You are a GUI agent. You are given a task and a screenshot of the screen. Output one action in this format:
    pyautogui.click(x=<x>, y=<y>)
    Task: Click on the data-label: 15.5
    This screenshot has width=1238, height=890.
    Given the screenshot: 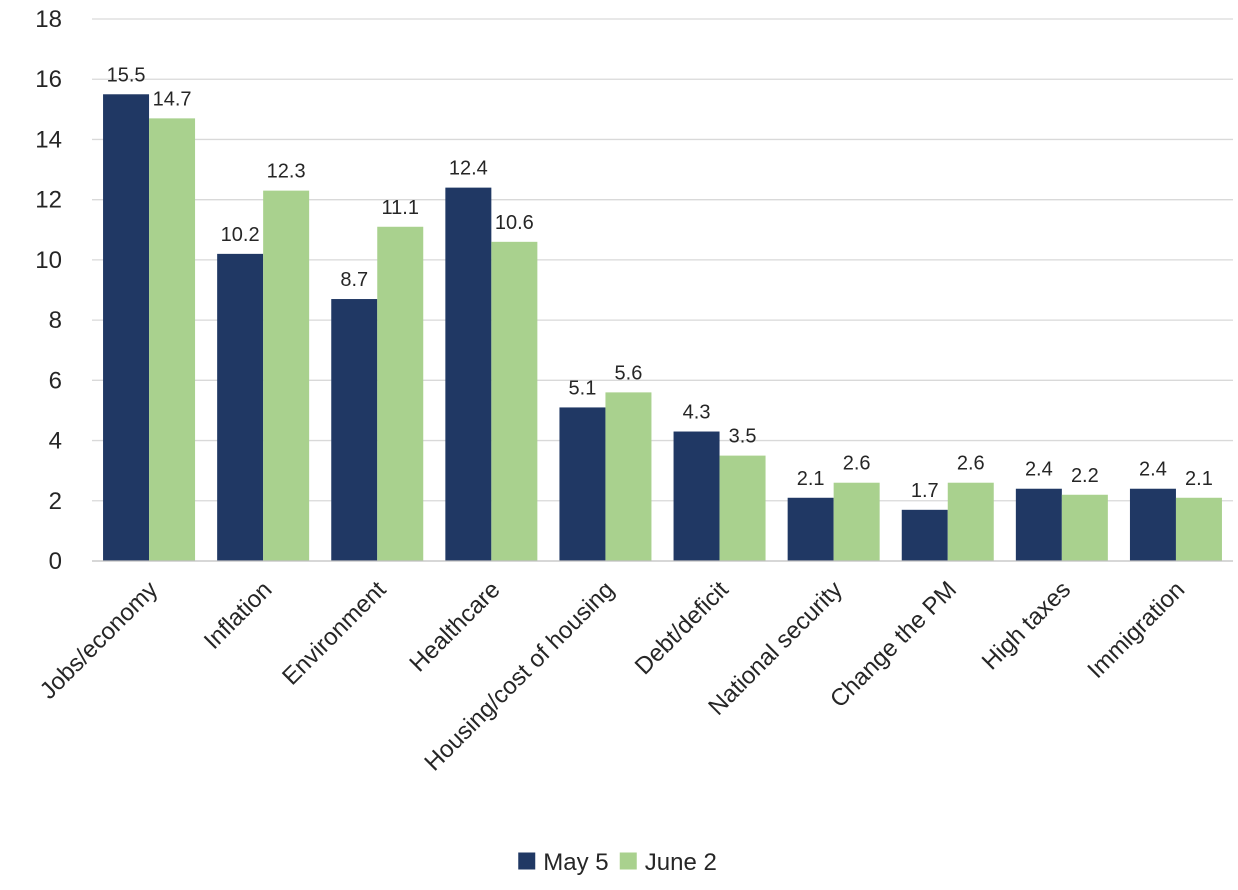 What is the action you would take?
    pyautogui.click(x=126, y=75)
    